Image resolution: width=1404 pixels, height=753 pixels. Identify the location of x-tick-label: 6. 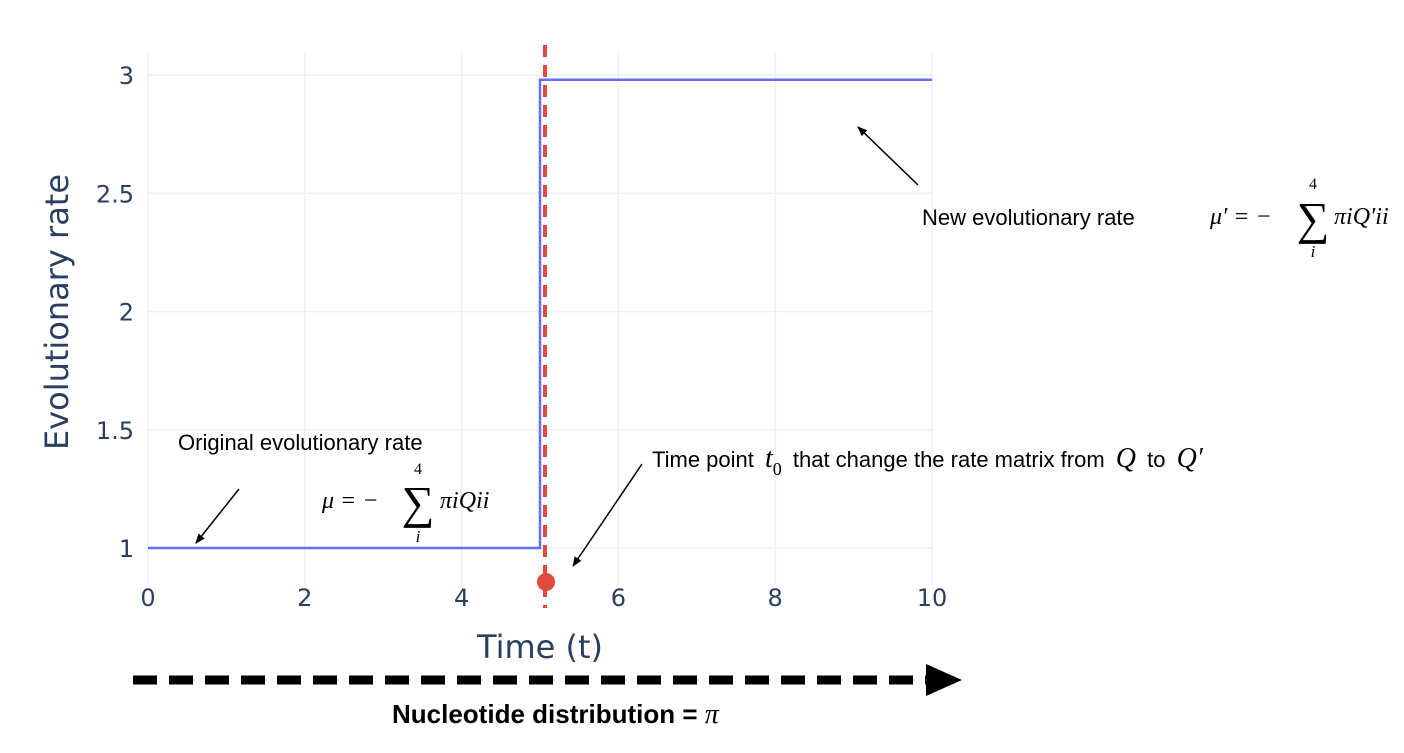
(618, 598).